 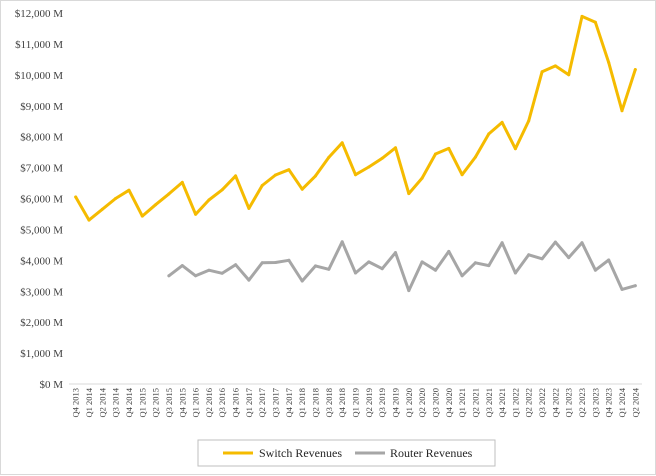 I want to click on x-tick-label: Q1 2016, so click(x=196, y=403).